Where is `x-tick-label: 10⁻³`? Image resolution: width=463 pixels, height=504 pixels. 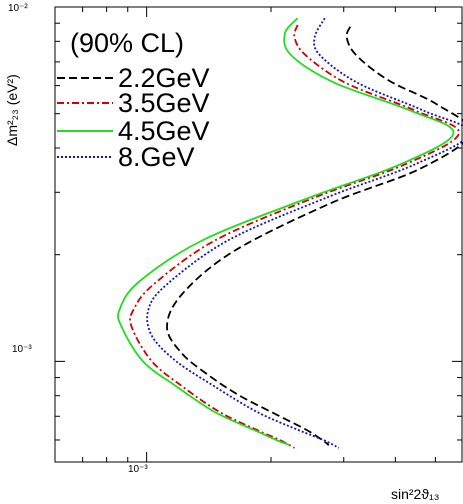 x-tick-label: 10⁻³ is located at coordinates (138, 469).